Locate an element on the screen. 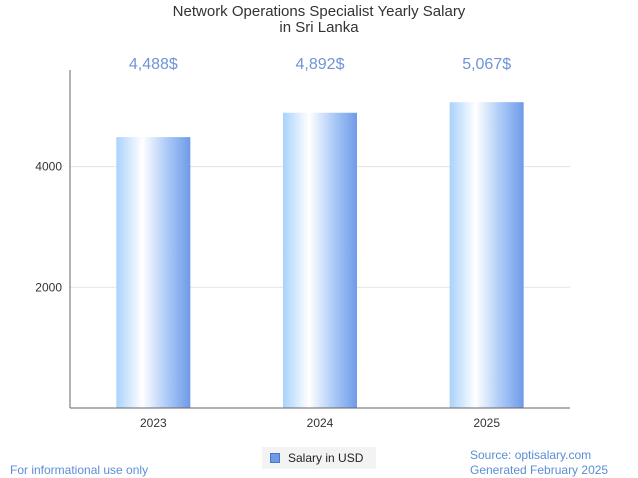 The height and width of the screenshot is (478, 638). bar-2023 is located at coordinates (153, 273).